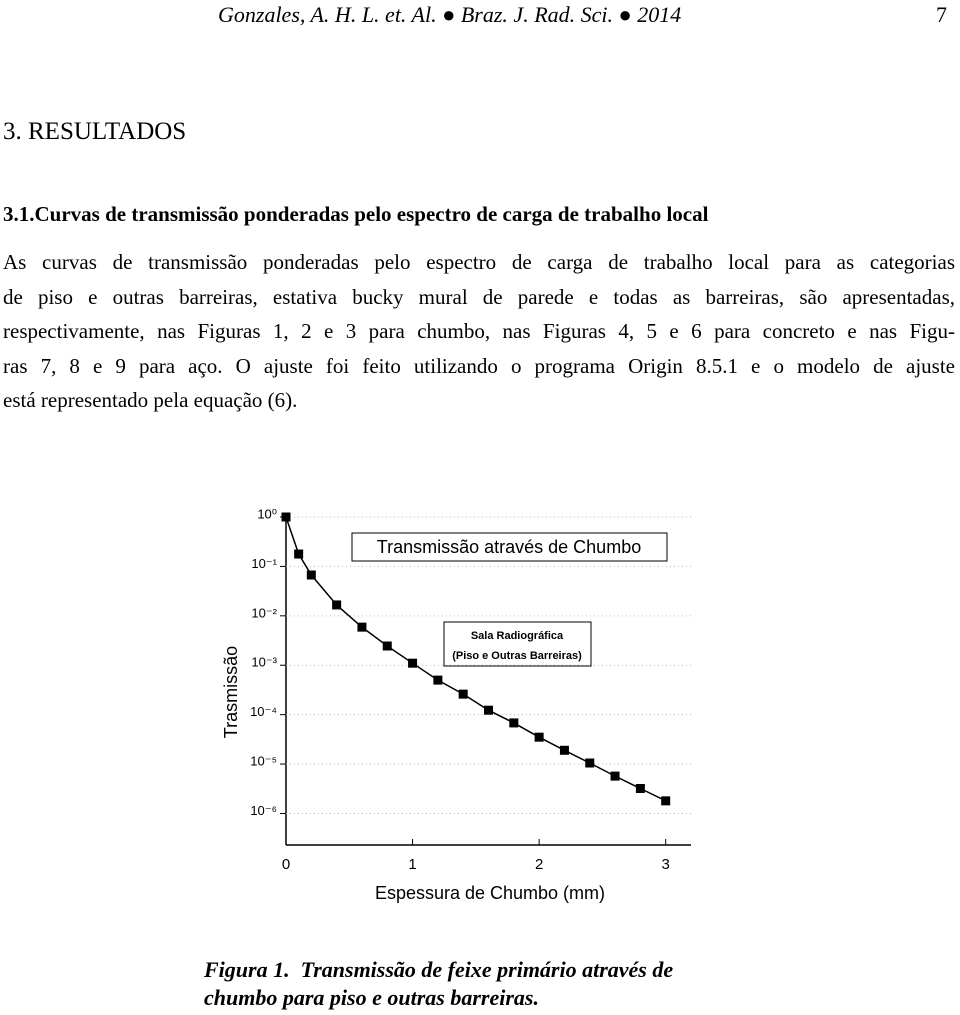 Image resolution: width=960 pixels, height=1015 pixels. Describe the element at coordinates (412, 864) in the screenshot. I see `x-tick-label: 1` at that location.